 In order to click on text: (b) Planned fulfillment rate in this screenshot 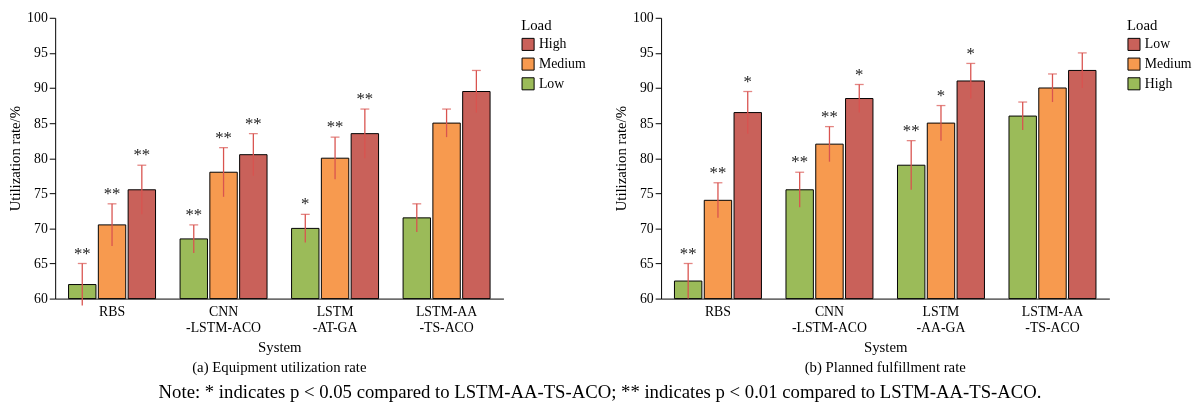, I will do `click(885, 368)`.